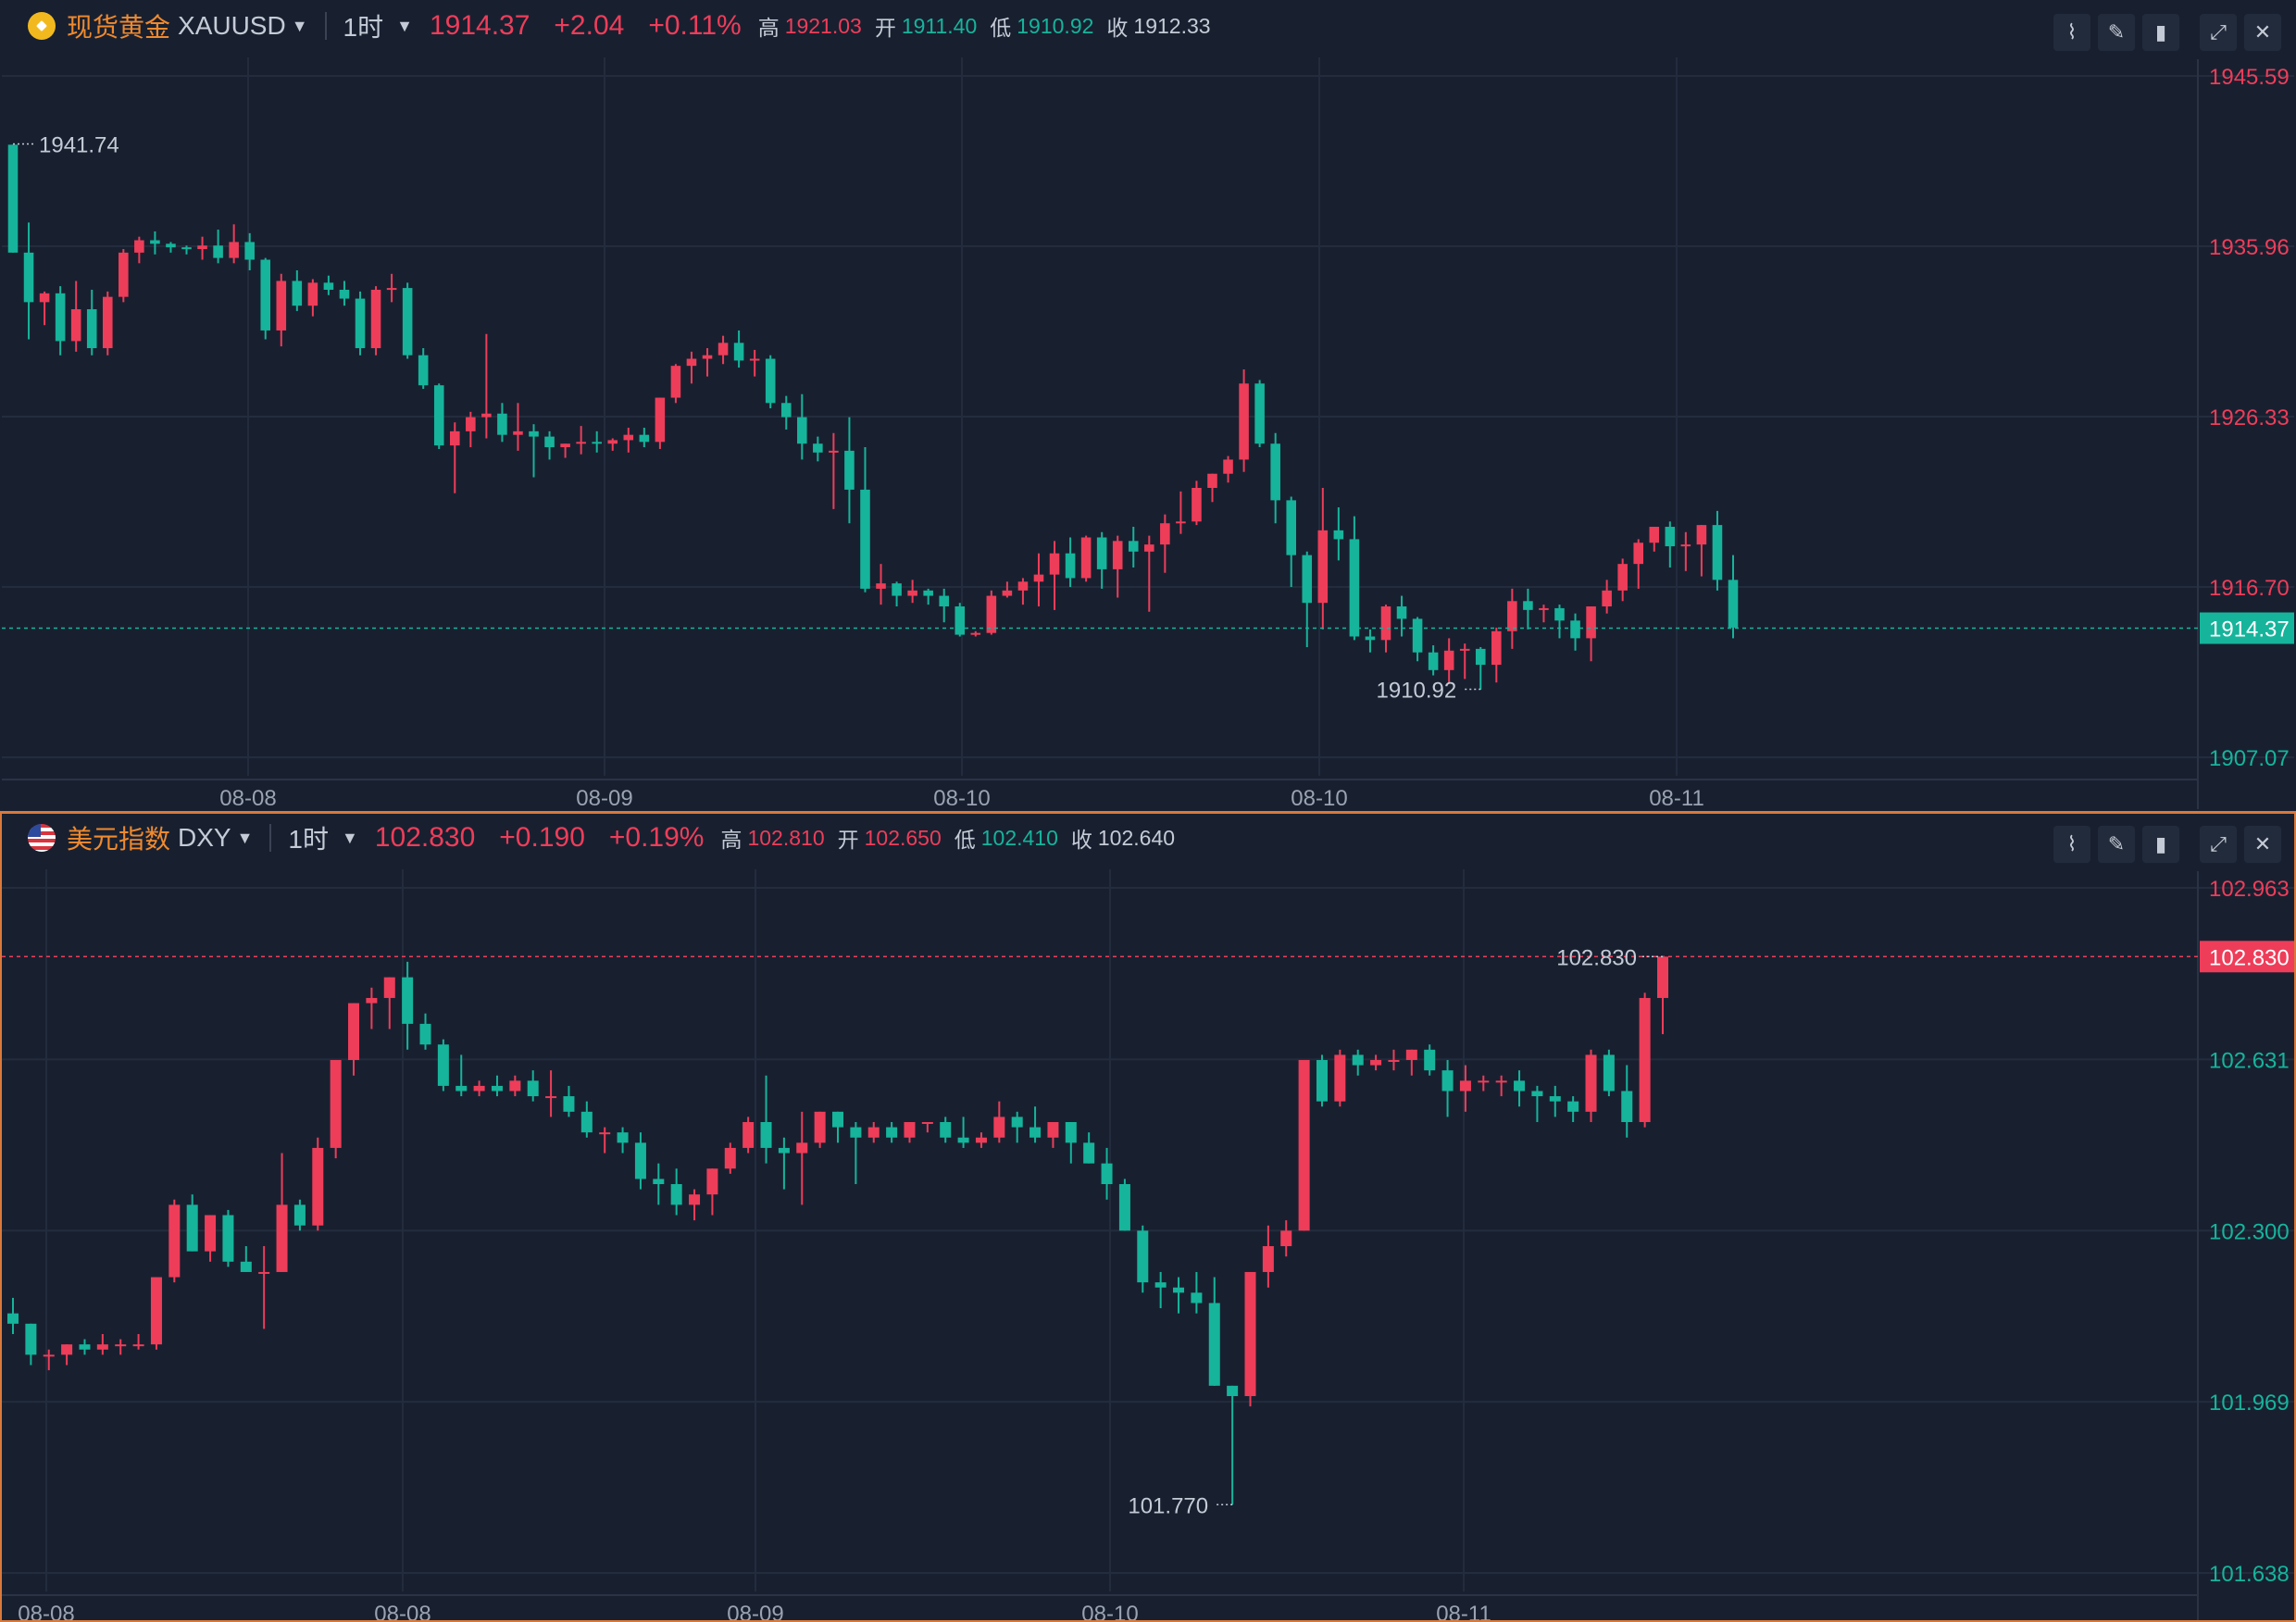 This screenshot has height=1622, width=2296. What do you see at coordinates (308, 839) in the screenshot?
I see `dxy-timeframe-select: 1时` at bounding box center [308, 839].